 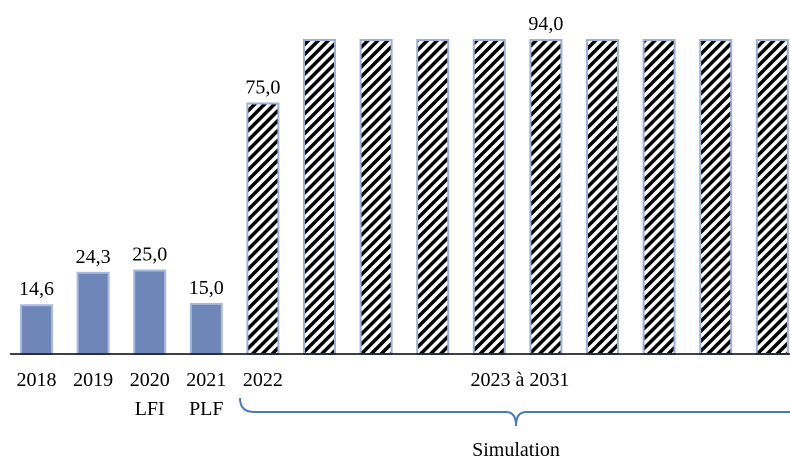 I want to click on data-label-1: 24,3, so click(x=93, y=257).